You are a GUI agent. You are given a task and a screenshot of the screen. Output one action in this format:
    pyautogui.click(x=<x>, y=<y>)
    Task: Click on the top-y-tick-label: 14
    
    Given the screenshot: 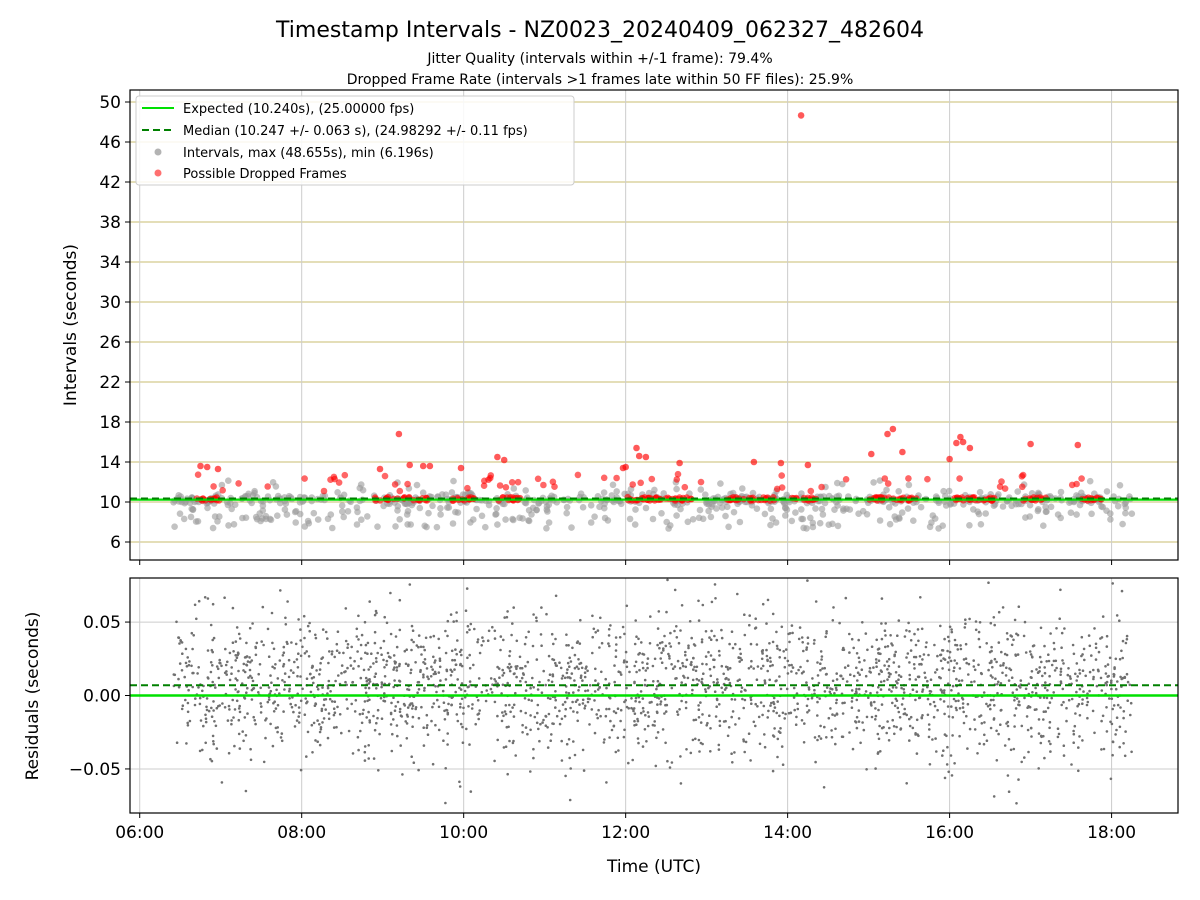 What is the action you would take?
    pyautogui.click(x=110, y=463)
    